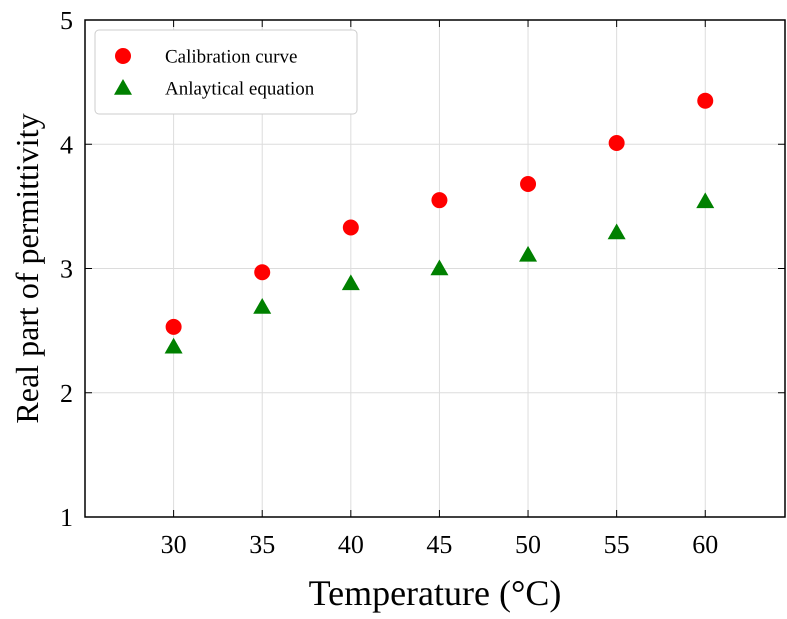 The width and height of the screenshot is (787, 619). What do you see at coordinates (240, 89) in the screenshot?
I see `legend-label: Anlaytical equation` at bounding box center [240, 89].